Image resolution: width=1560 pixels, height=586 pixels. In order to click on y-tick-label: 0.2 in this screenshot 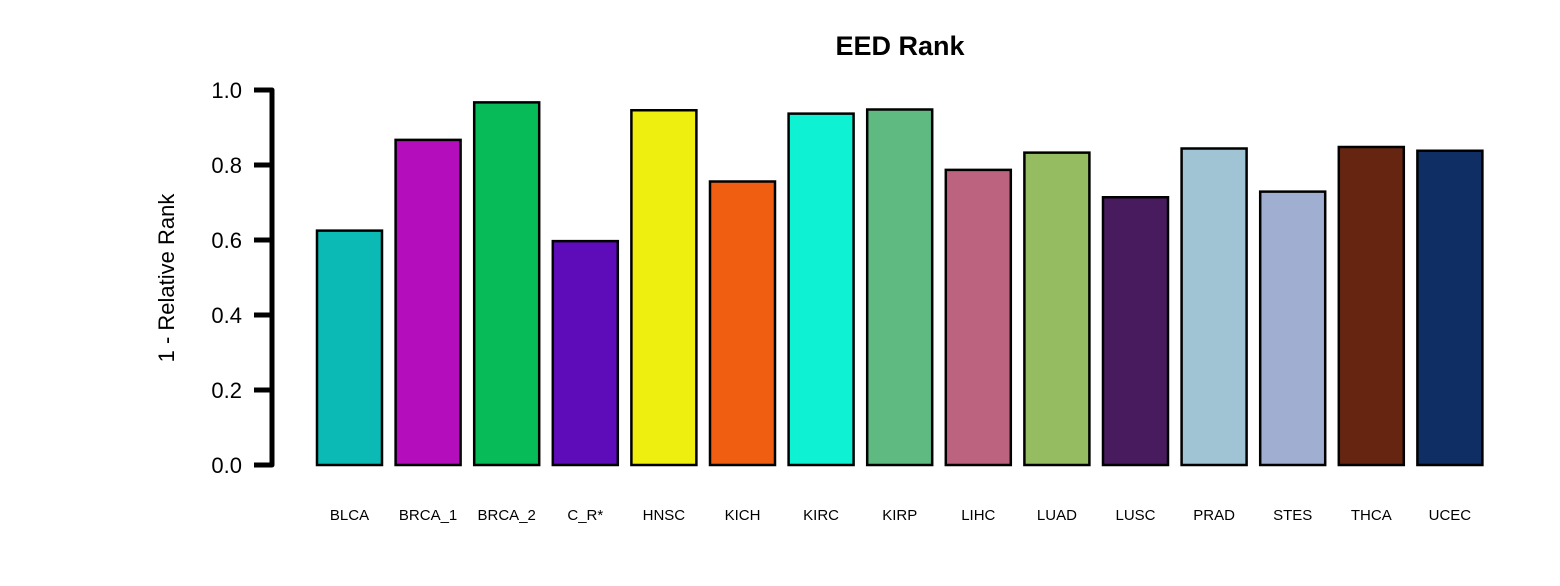, I will do `click(226, 390)`.